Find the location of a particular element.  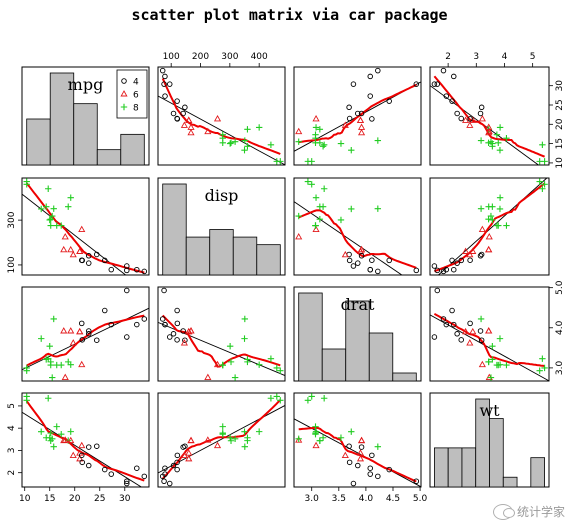

histogram-bar-disp is located at coordinates (198, 256).